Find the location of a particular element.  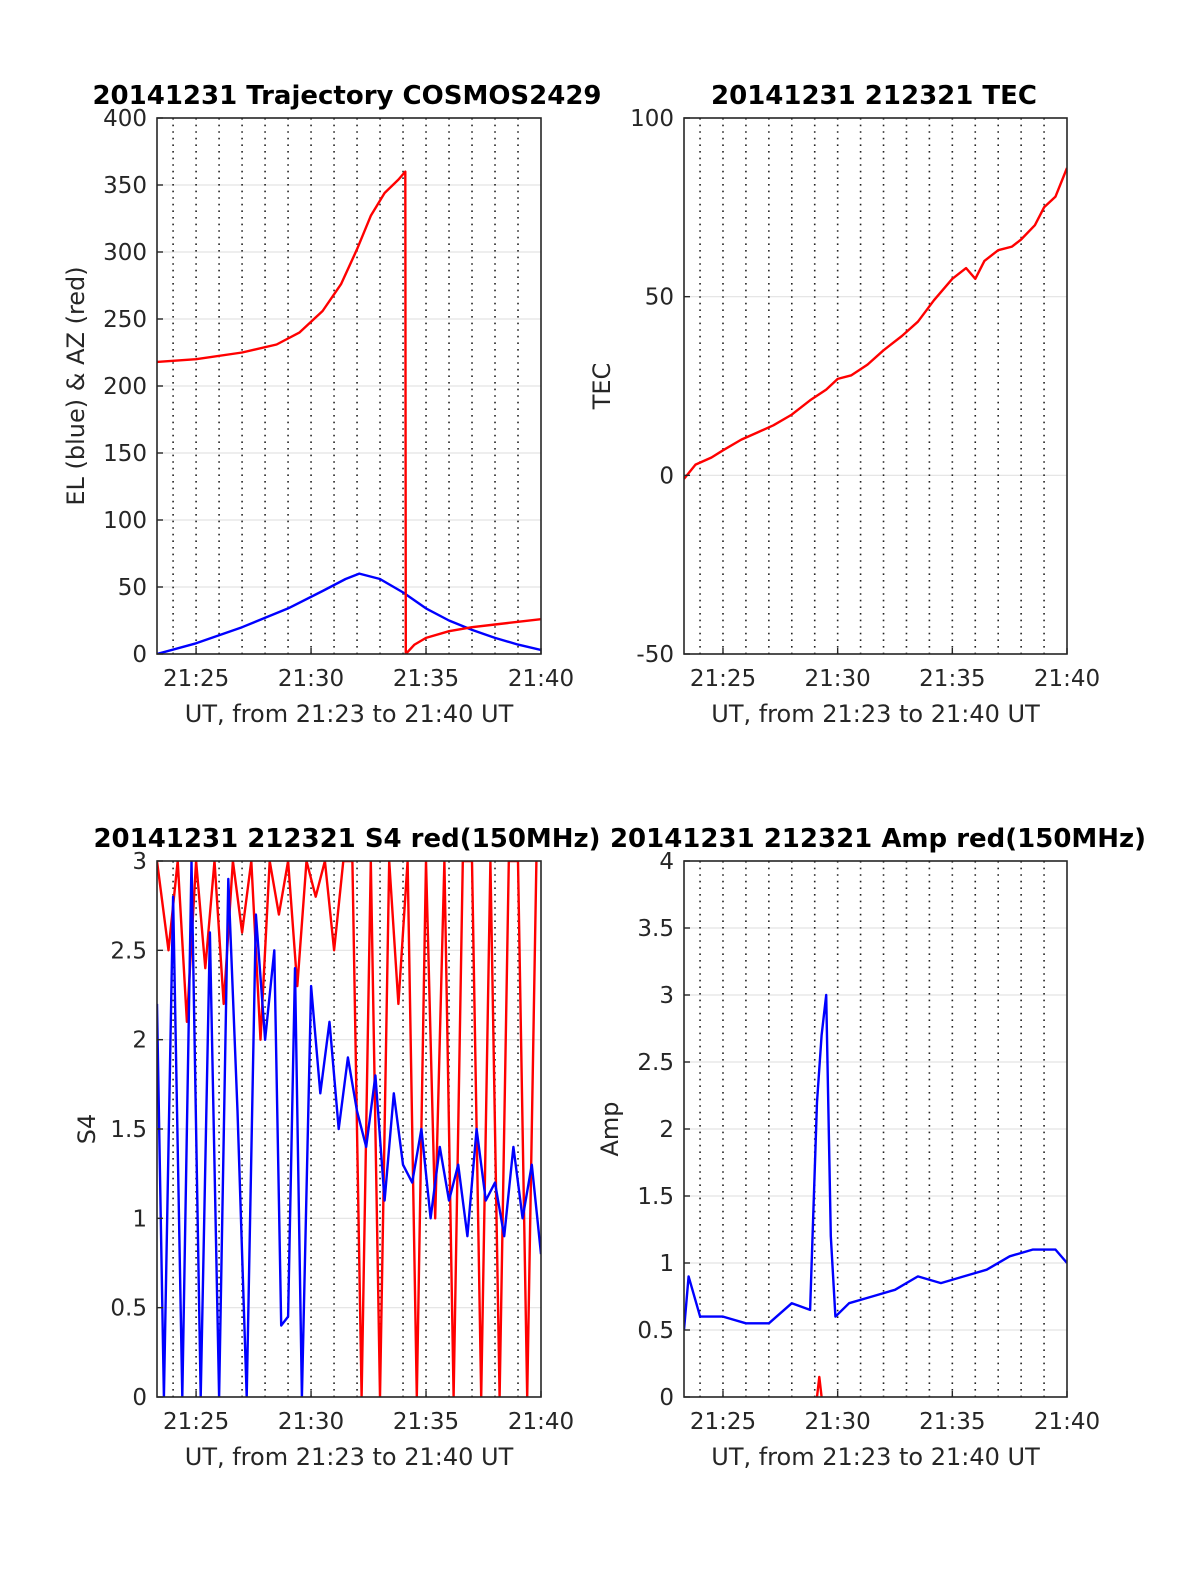

chart-title: 20141231 212321 S4 red(150MHz) is located at coordinates (346, 839).